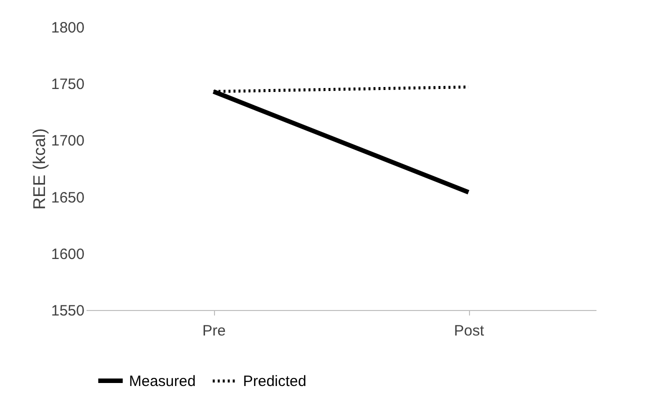 Image resolution: width=652 pixels, height=415 pixels. What do you see at coordinates (67, 28) in the screenshot?
I see `y-tick-label: 1800` at bounding box center [67, 28].